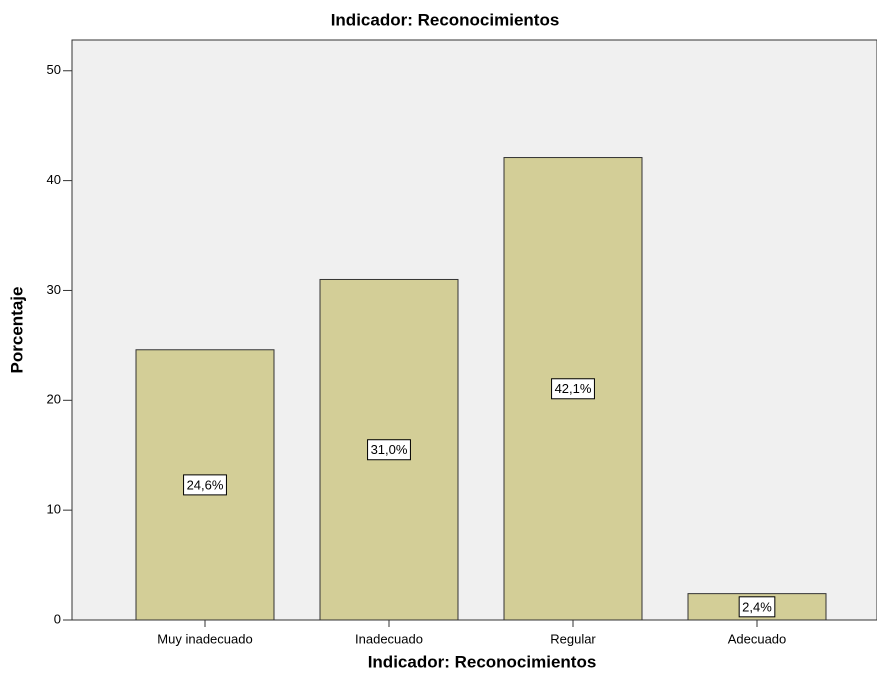 The width and height of the screenshot is (877, 680). What do you see at coordinates (54, 399) in the screenshot?
I see `y-tick-label: 20` at bounding box center [54, 399].